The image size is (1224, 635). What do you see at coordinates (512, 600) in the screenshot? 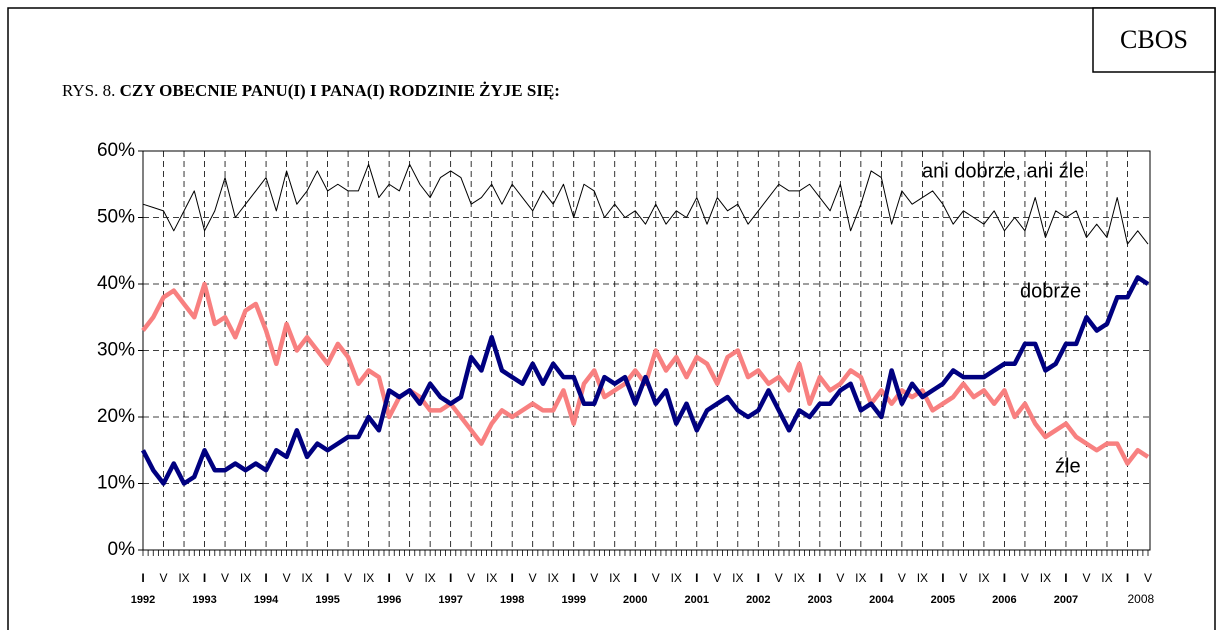
I see `year-label: 1998` at bounding box center [512, 600].